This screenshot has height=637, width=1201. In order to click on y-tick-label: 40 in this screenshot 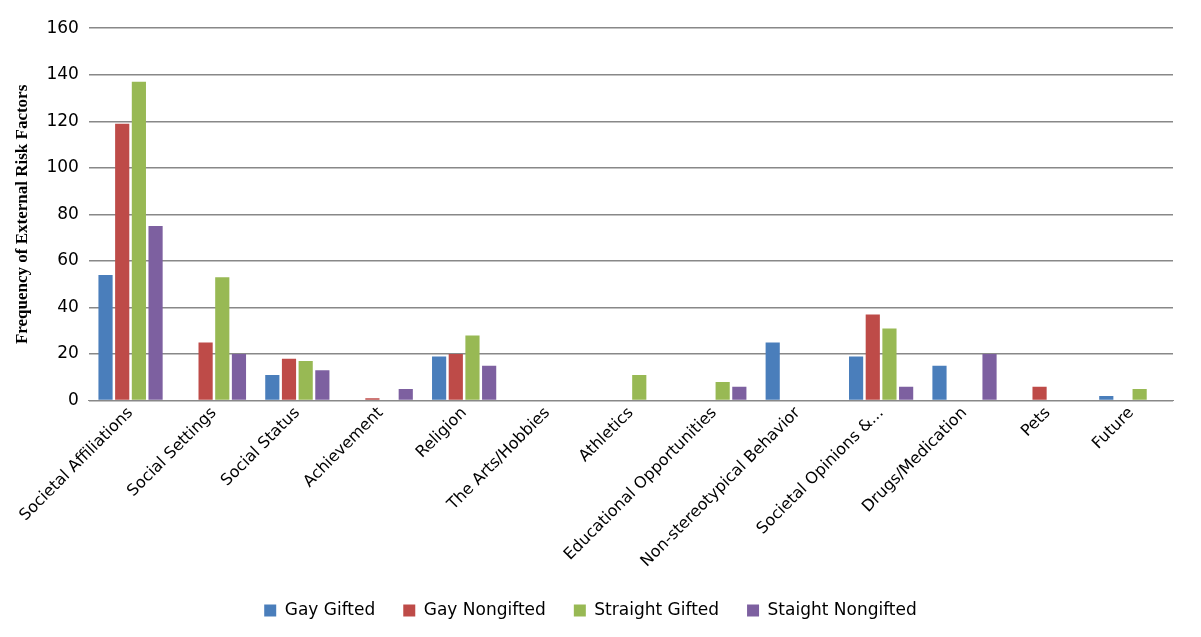, I will do `click(68, 305)`.